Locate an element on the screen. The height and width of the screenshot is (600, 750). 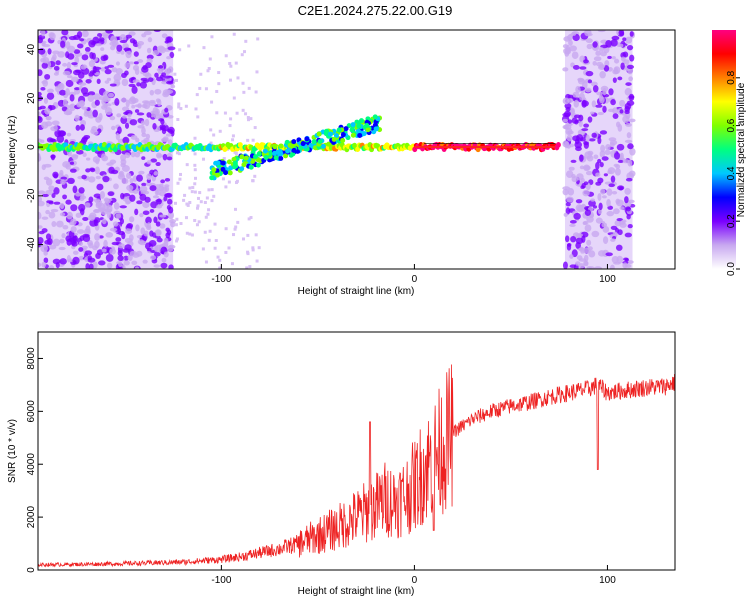
snr-x-label: Height of straight line (km) is located at coordinates (356, 591).